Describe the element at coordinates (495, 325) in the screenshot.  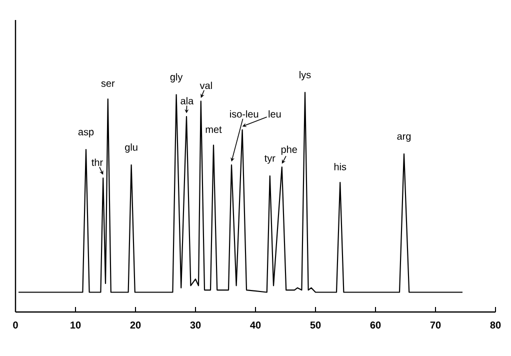
I see `x-tick-label: 80` at that location.